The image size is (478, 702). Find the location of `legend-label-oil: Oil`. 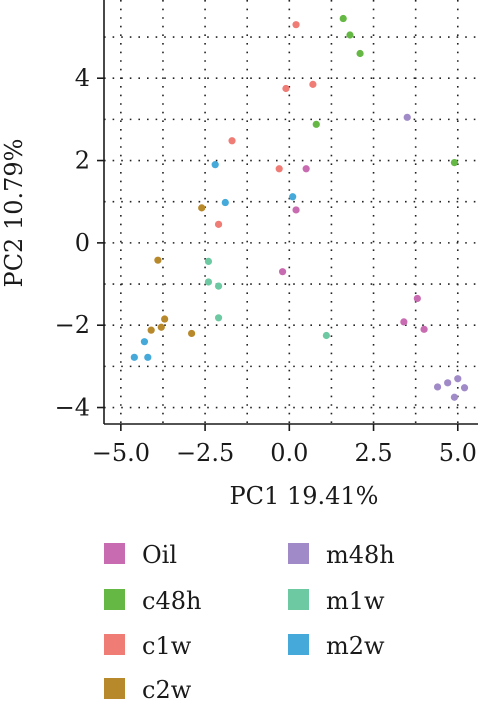

legend-label-oil: Oil is located at coordinates (159, 555).